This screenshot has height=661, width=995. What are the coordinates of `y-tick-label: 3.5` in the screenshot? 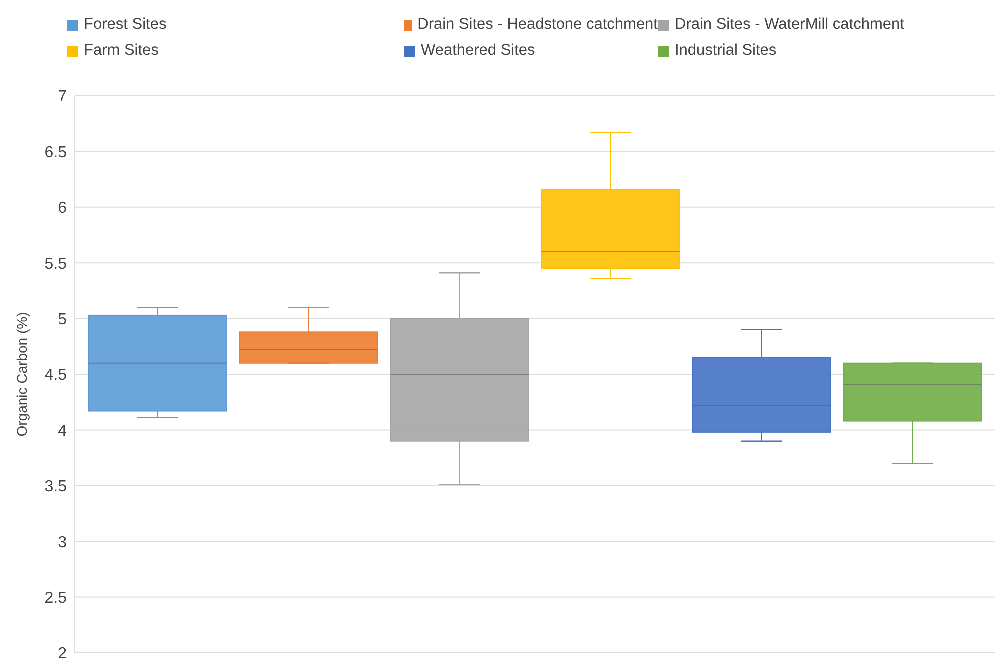 It's located at (56, 487).